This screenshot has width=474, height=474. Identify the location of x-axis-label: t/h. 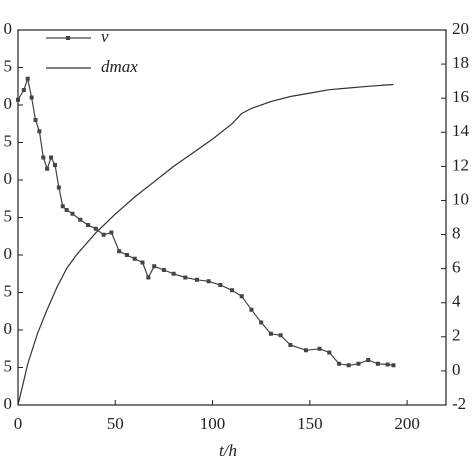
(228, 450).